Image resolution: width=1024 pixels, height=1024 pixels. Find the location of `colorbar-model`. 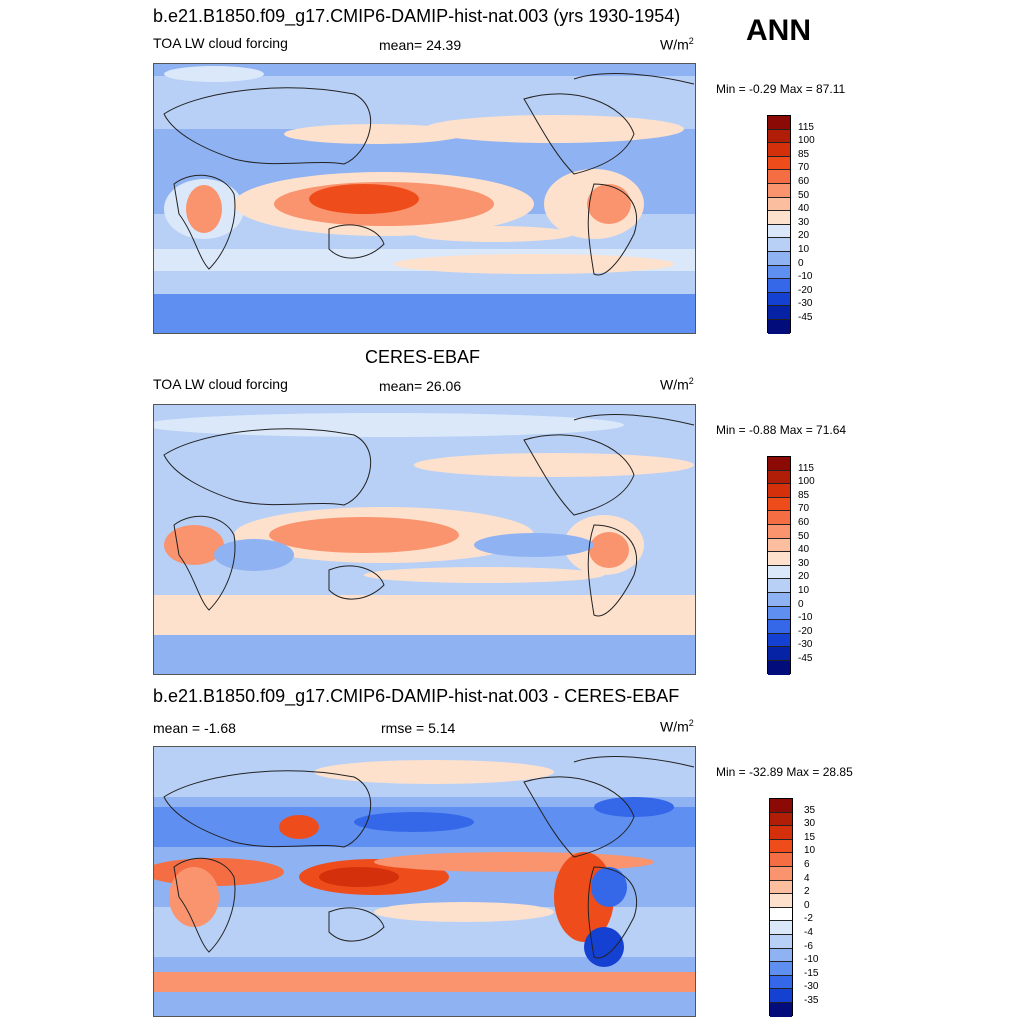

colorbar-model is located at coordinates (779, 224).